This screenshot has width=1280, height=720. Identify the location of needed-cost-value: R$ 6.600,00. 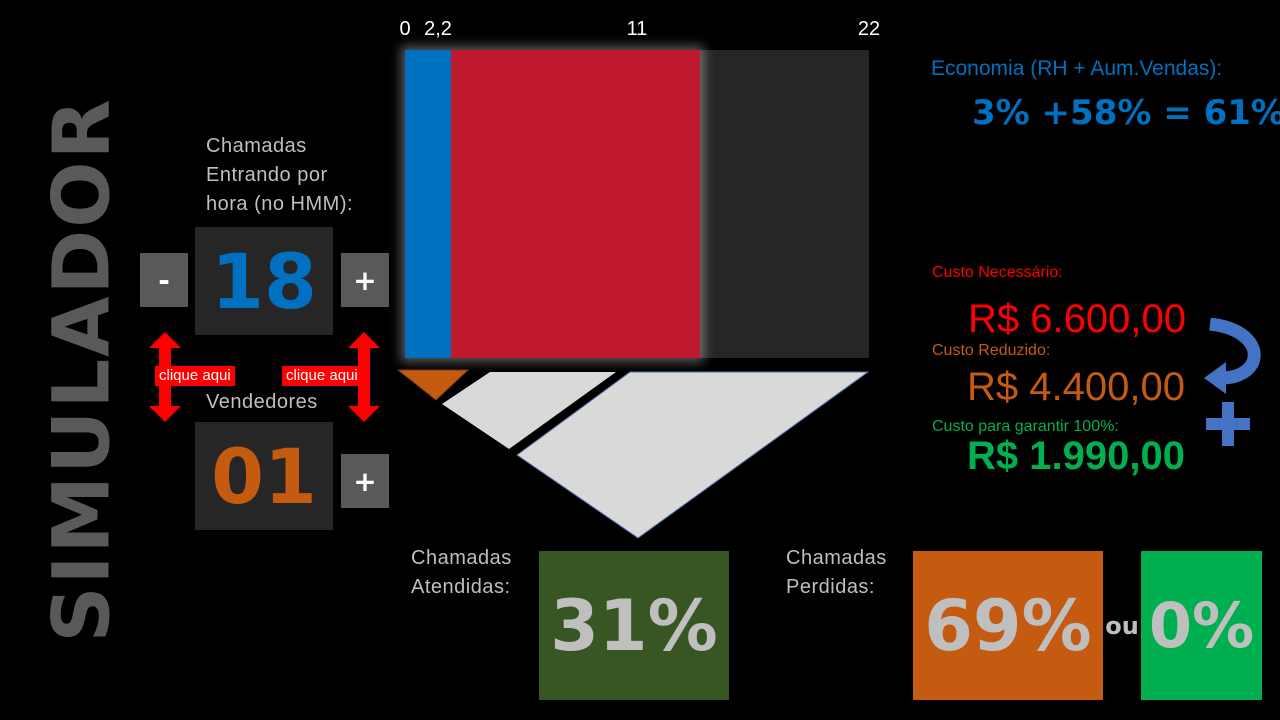
(1077, 319).